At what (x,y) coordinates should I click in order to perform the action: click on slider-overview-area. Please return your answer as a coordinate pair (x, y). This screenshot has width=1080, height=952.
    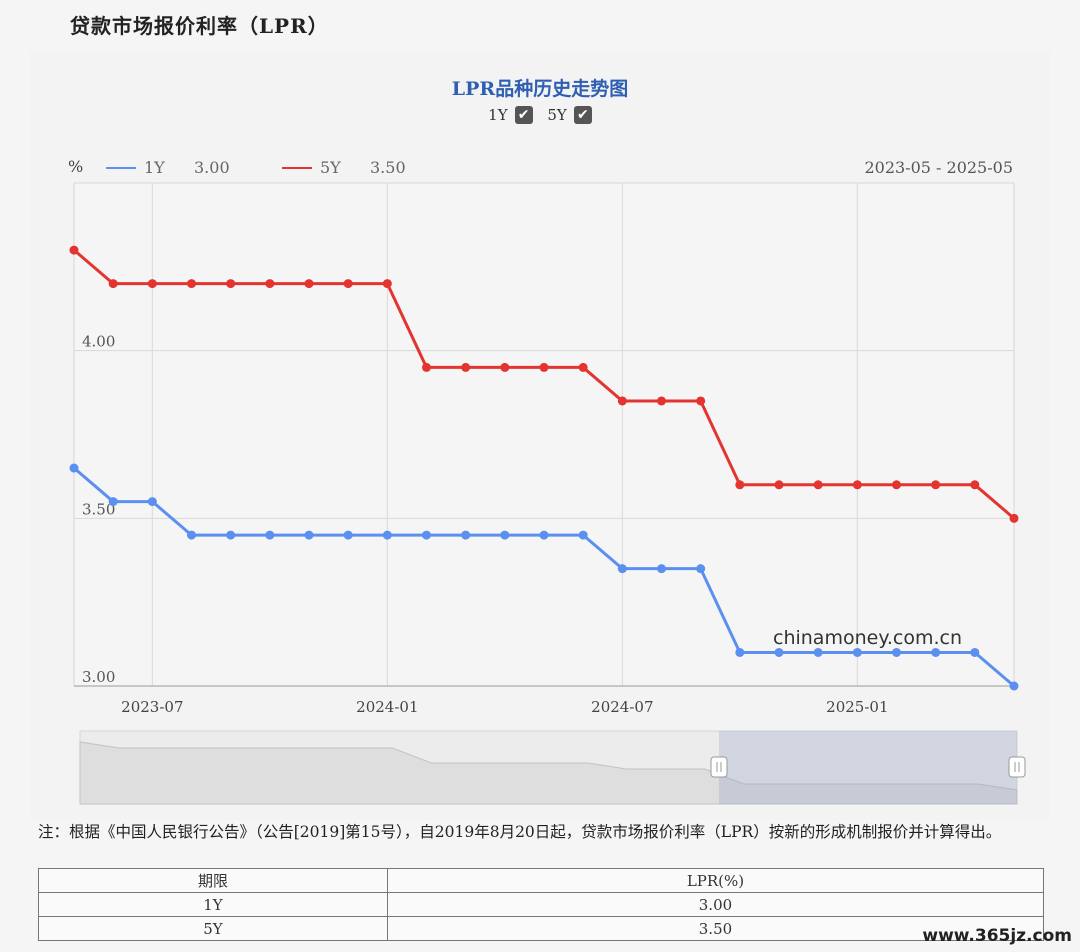
    Looking at the image, I should click on (548, 773).